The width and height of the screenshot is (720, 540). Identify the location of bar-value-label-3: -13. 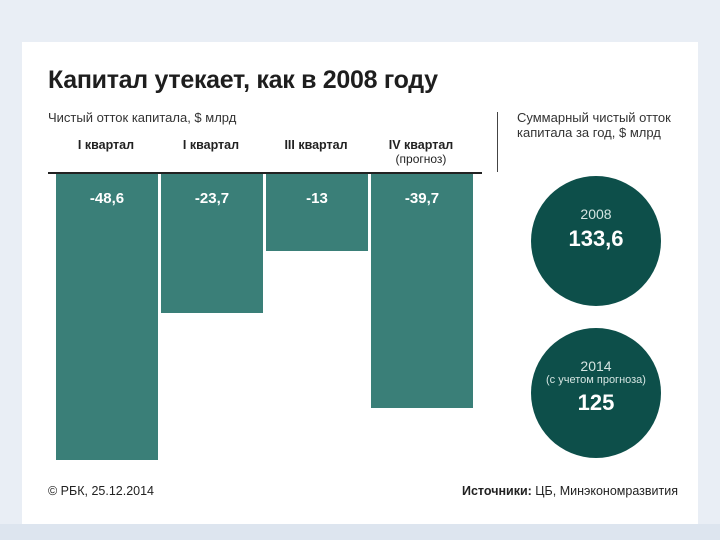
(317, 198).